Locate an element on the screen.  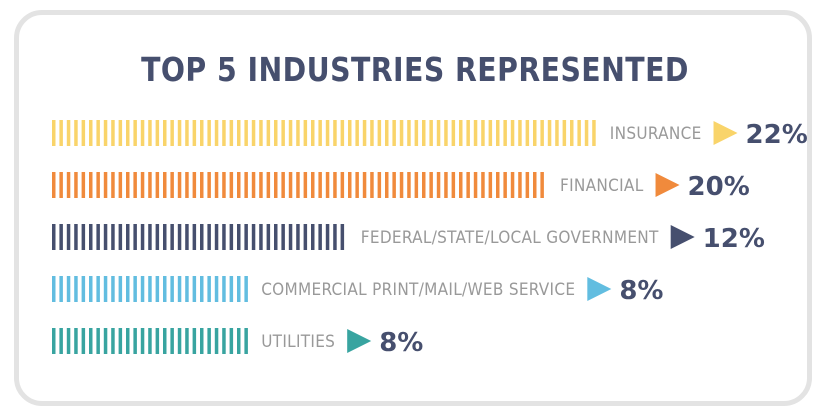
value-label: 20% is located at coordinates (719, 187).